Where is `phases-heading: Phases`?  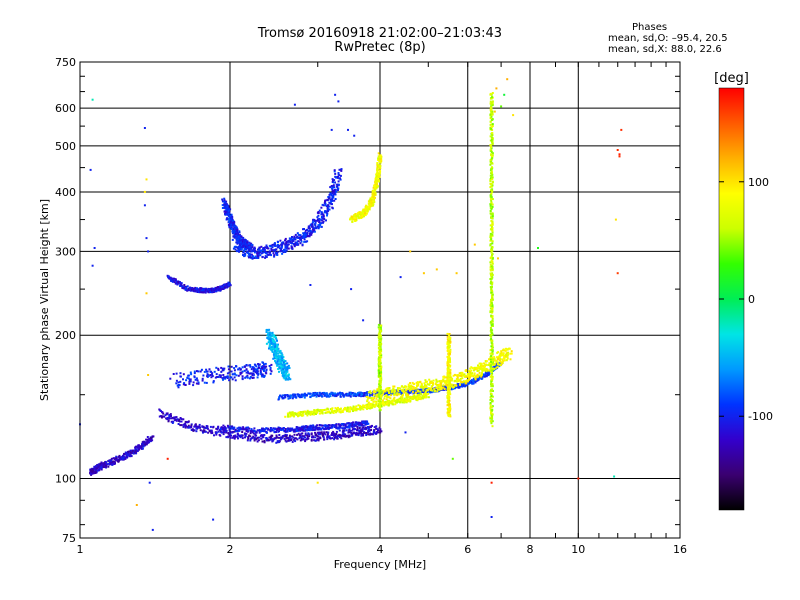
phases-heading: Phases is located at coordinates (650, 27).